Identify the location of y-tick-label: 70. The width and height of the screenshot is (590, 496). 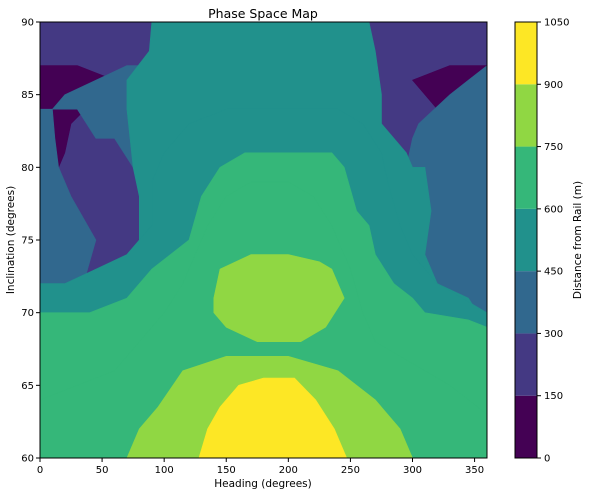
(27, 313).